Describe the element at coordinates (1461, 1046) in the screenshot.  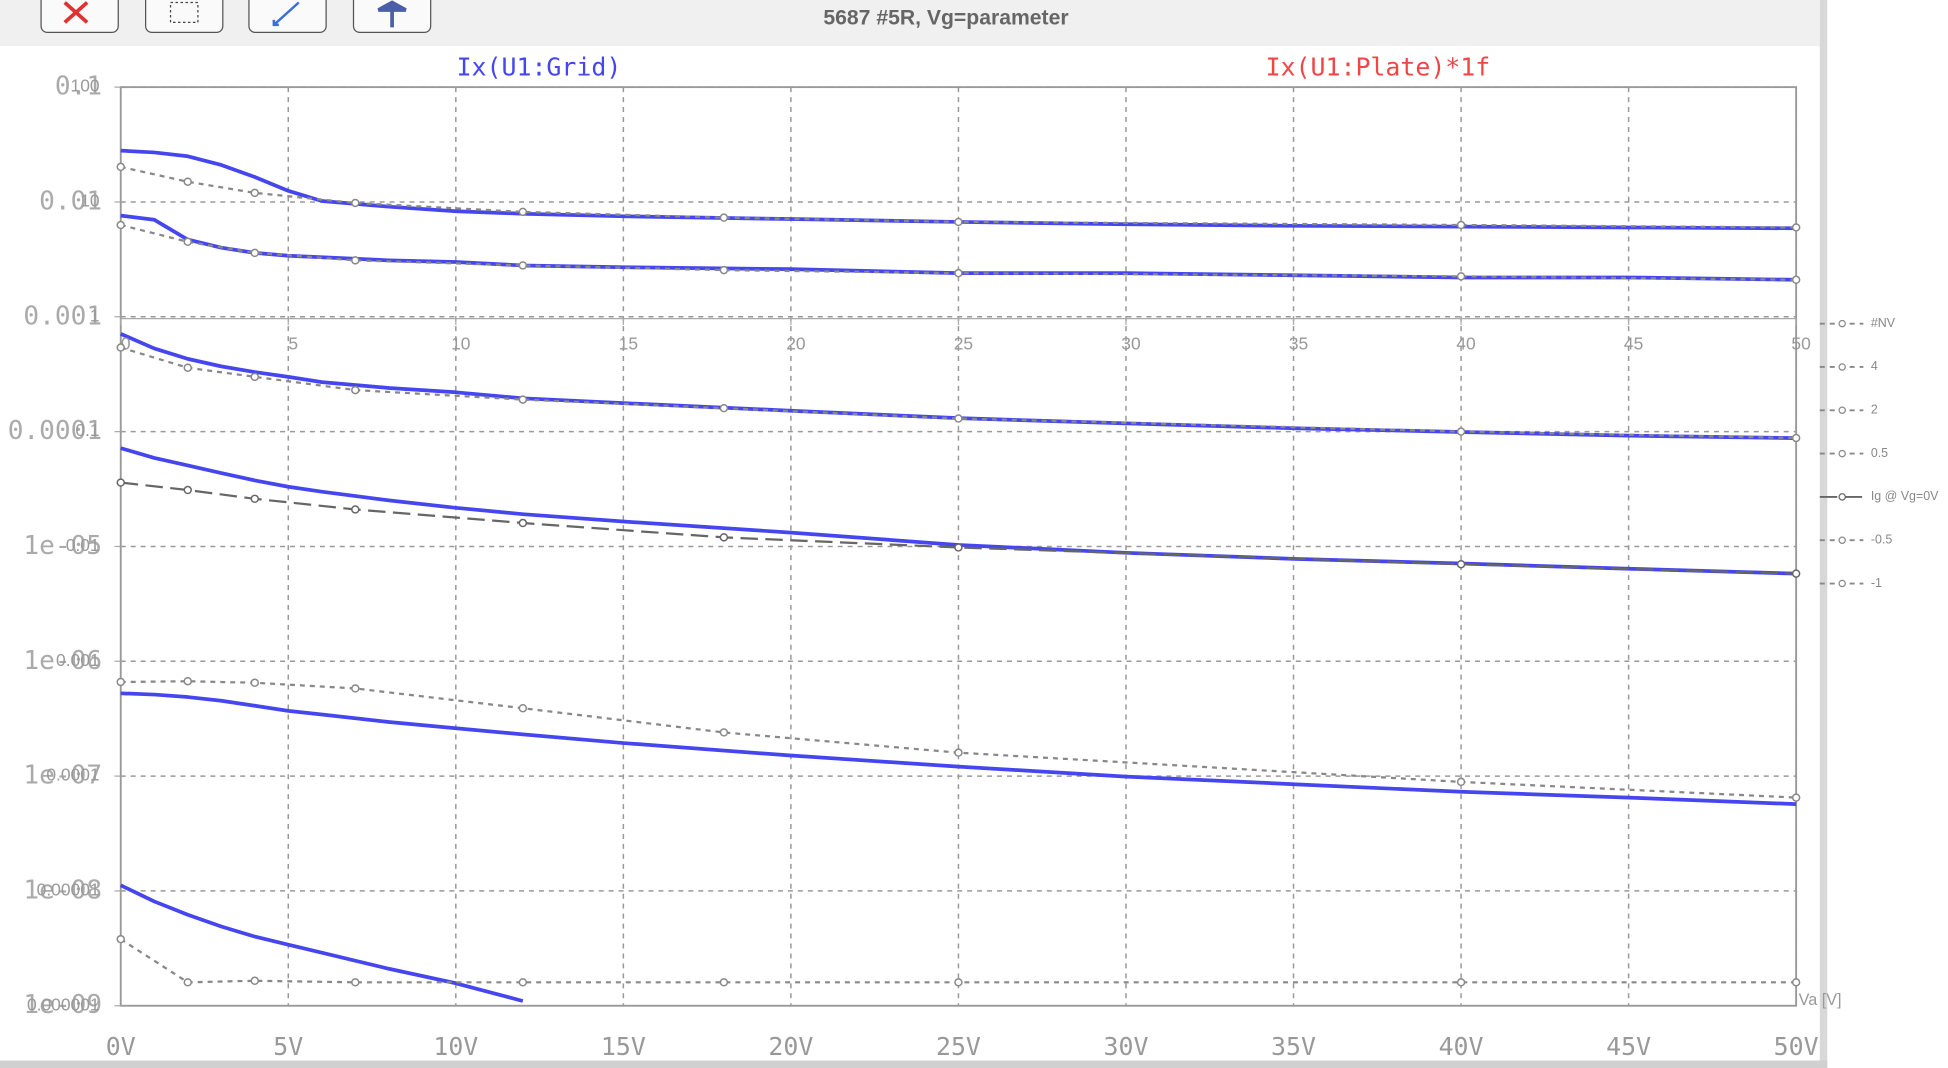
I see `x-tick-label: 40V` at that location.